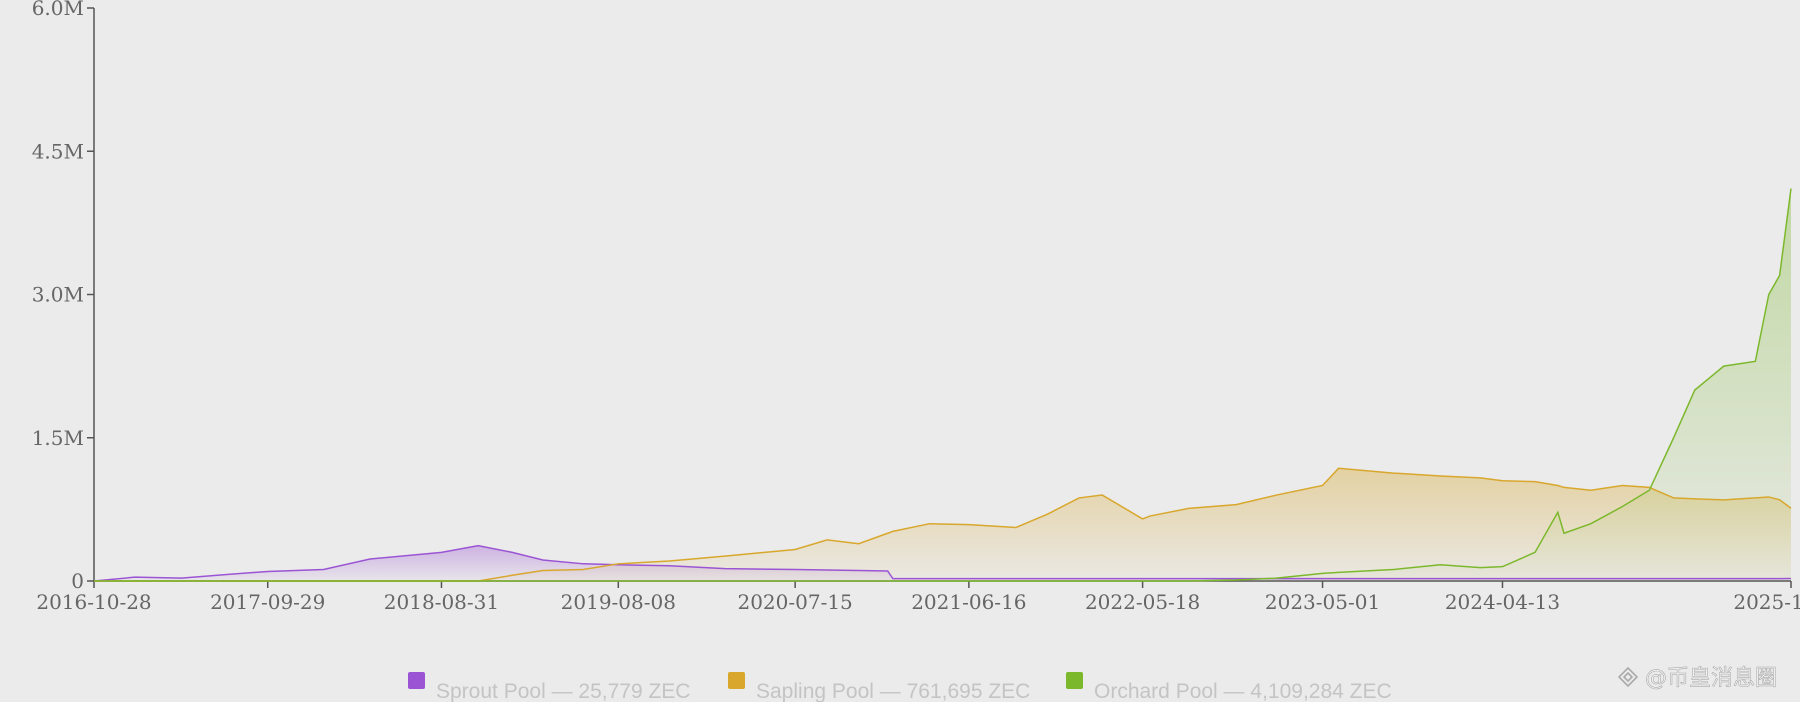 Image resolution: width=1800 pixels, height=702 pixels. Describe the element at coordinates (58, 10) in the screenshot. I see `y-tick-label: 6.0M` at that location.